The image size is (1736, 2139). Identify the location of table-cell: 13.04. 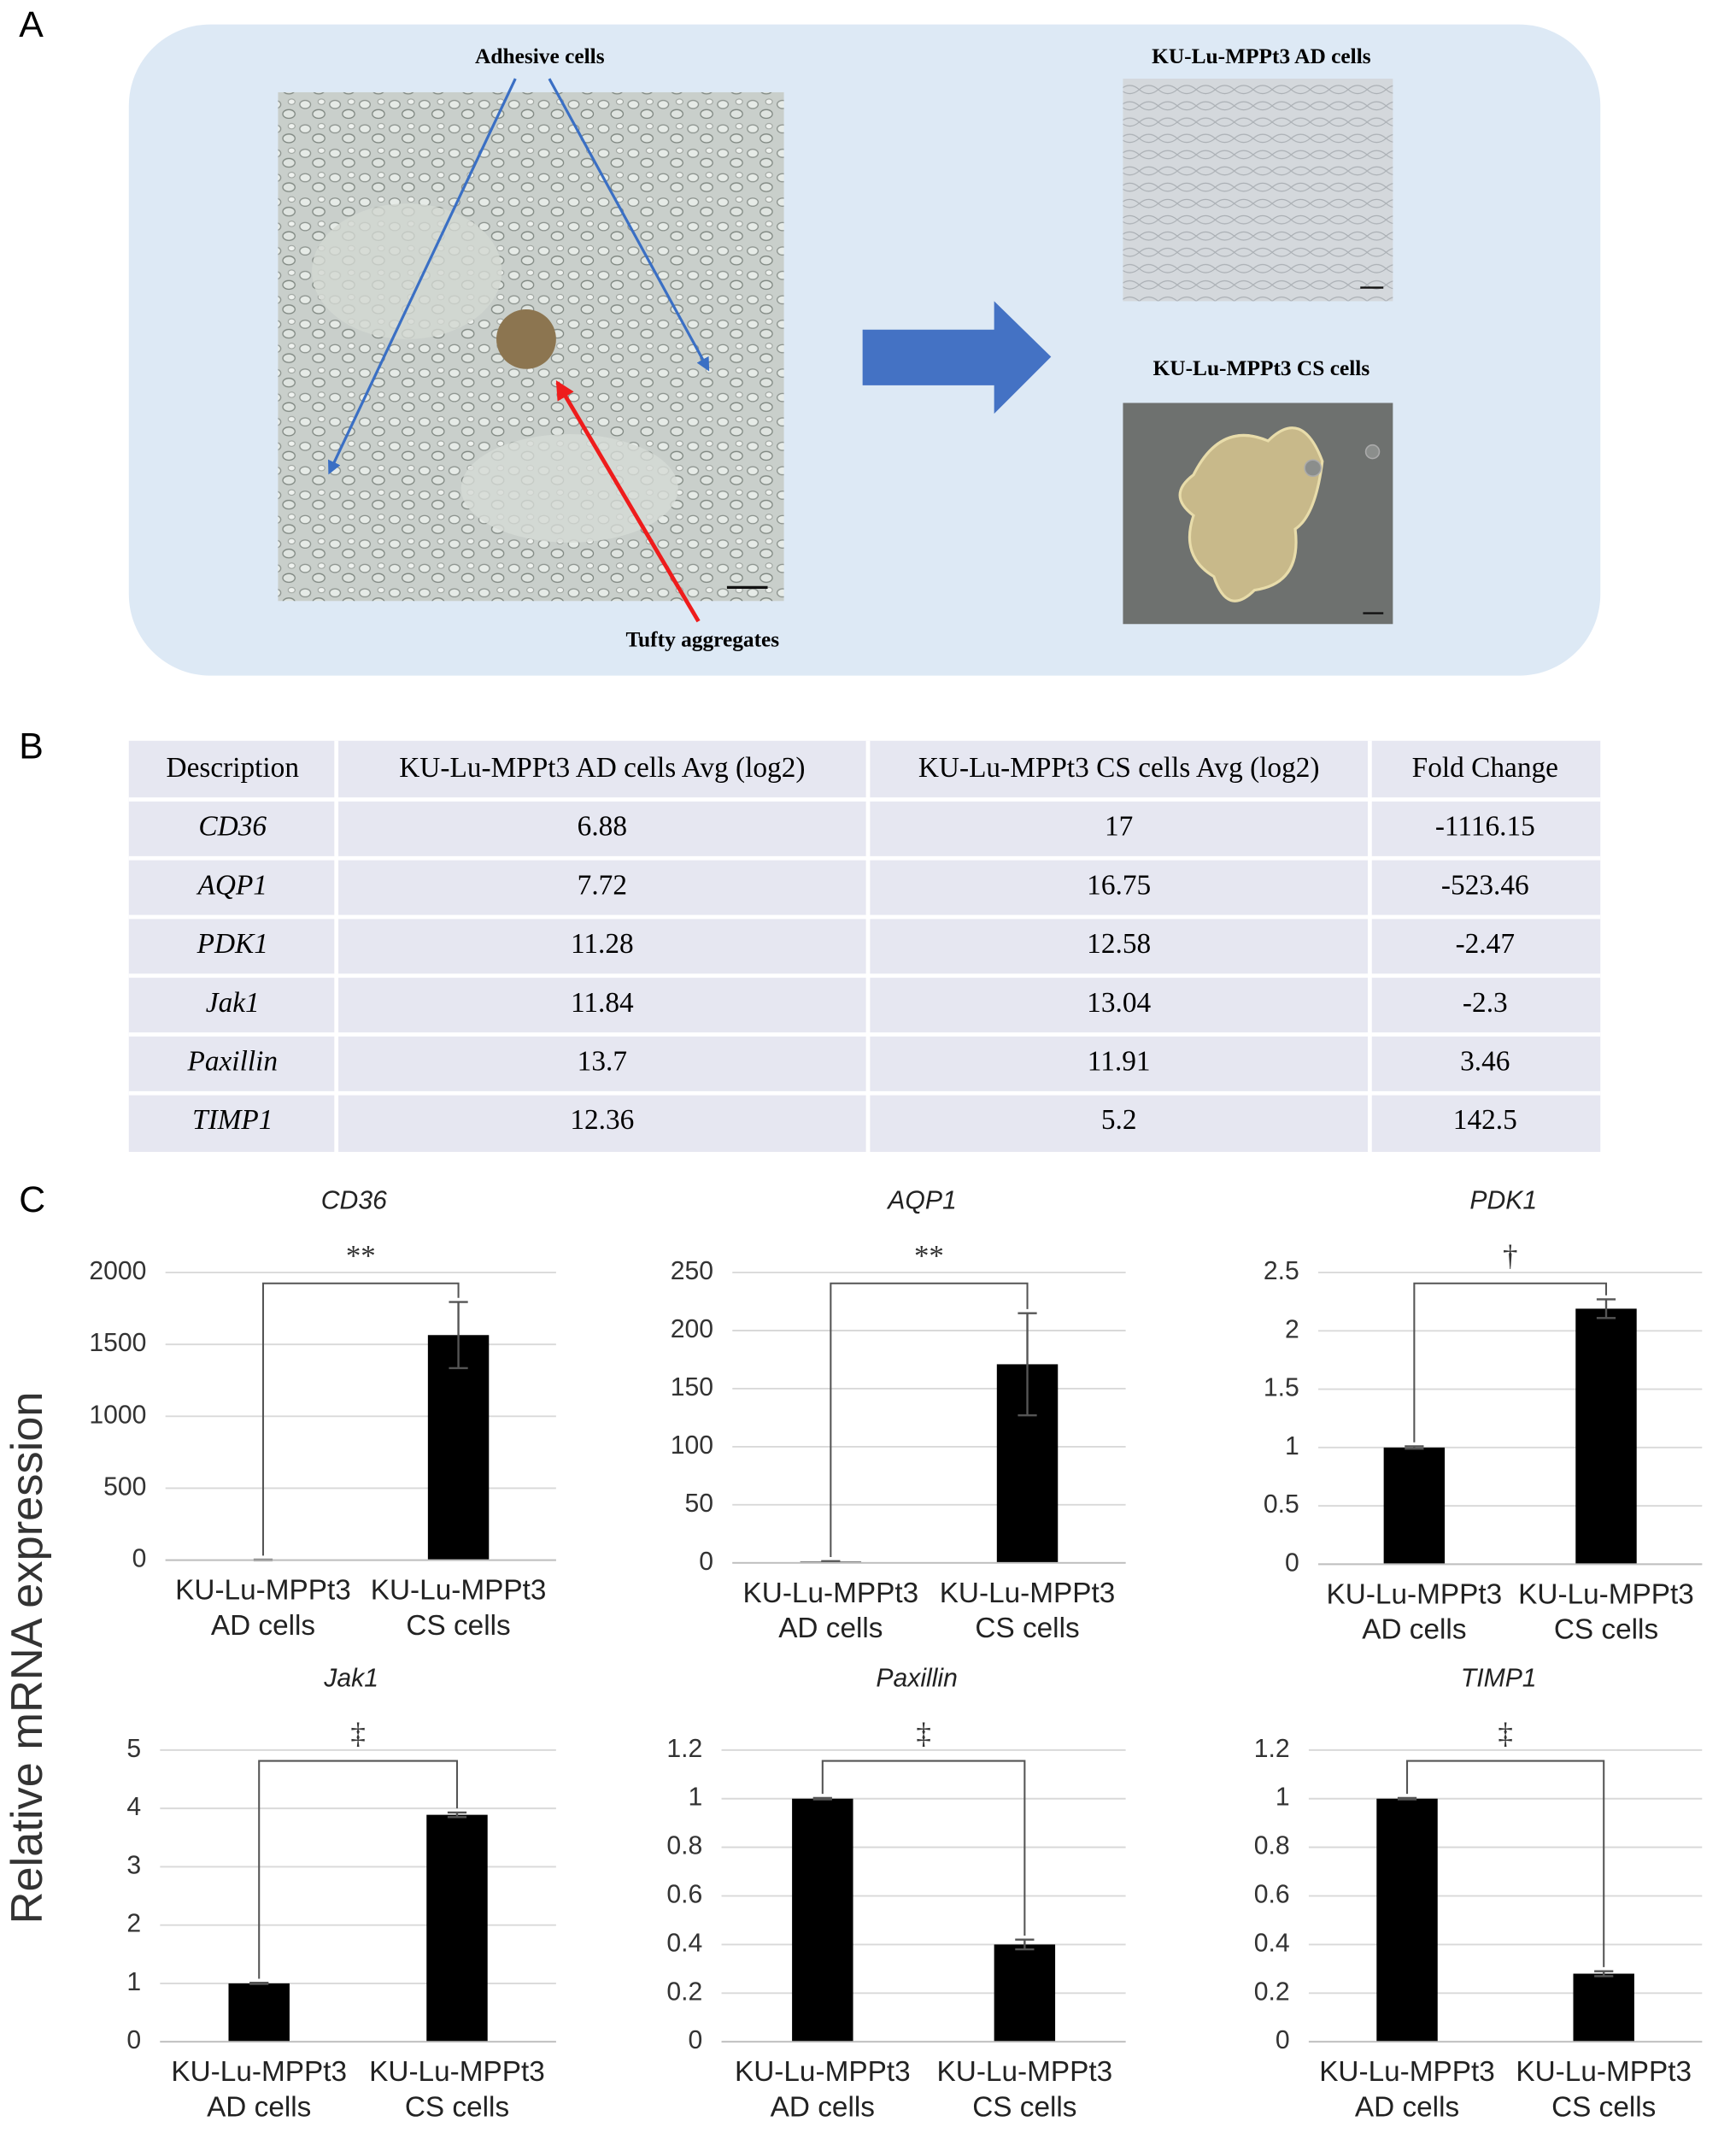
(1119, 1003).